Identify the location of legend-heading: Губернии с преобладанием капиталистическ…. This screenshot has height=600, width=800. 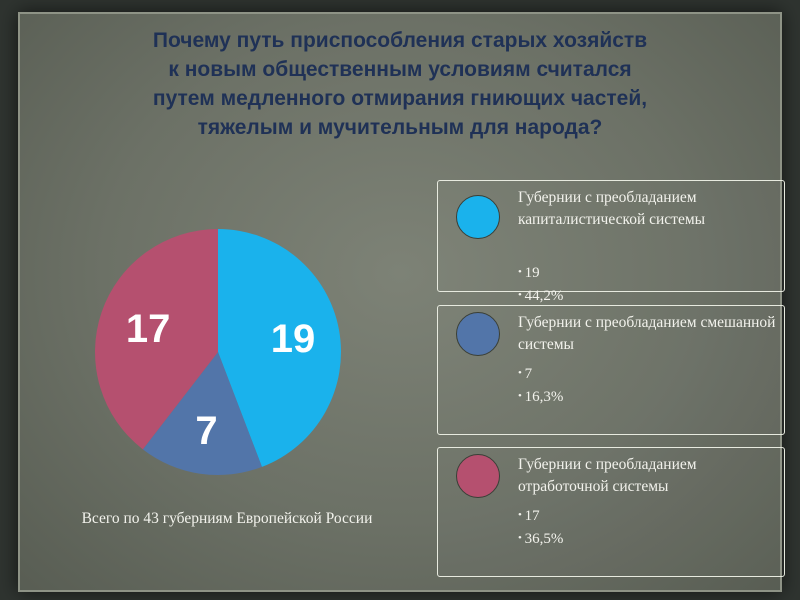
(612, 208).